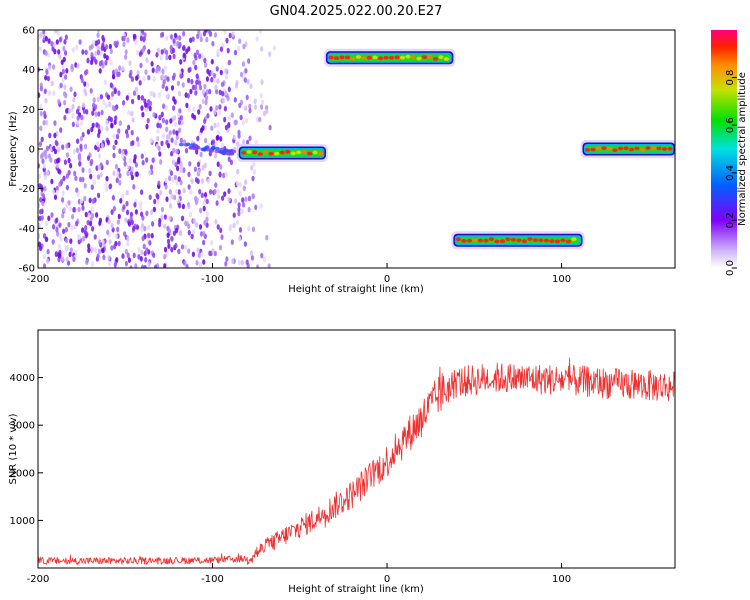 The height and width of the screenshot is (600, 750). Describe the element at coordinates (38, 579) in the screenshot. I see `x-tick-label: -200` at that location.